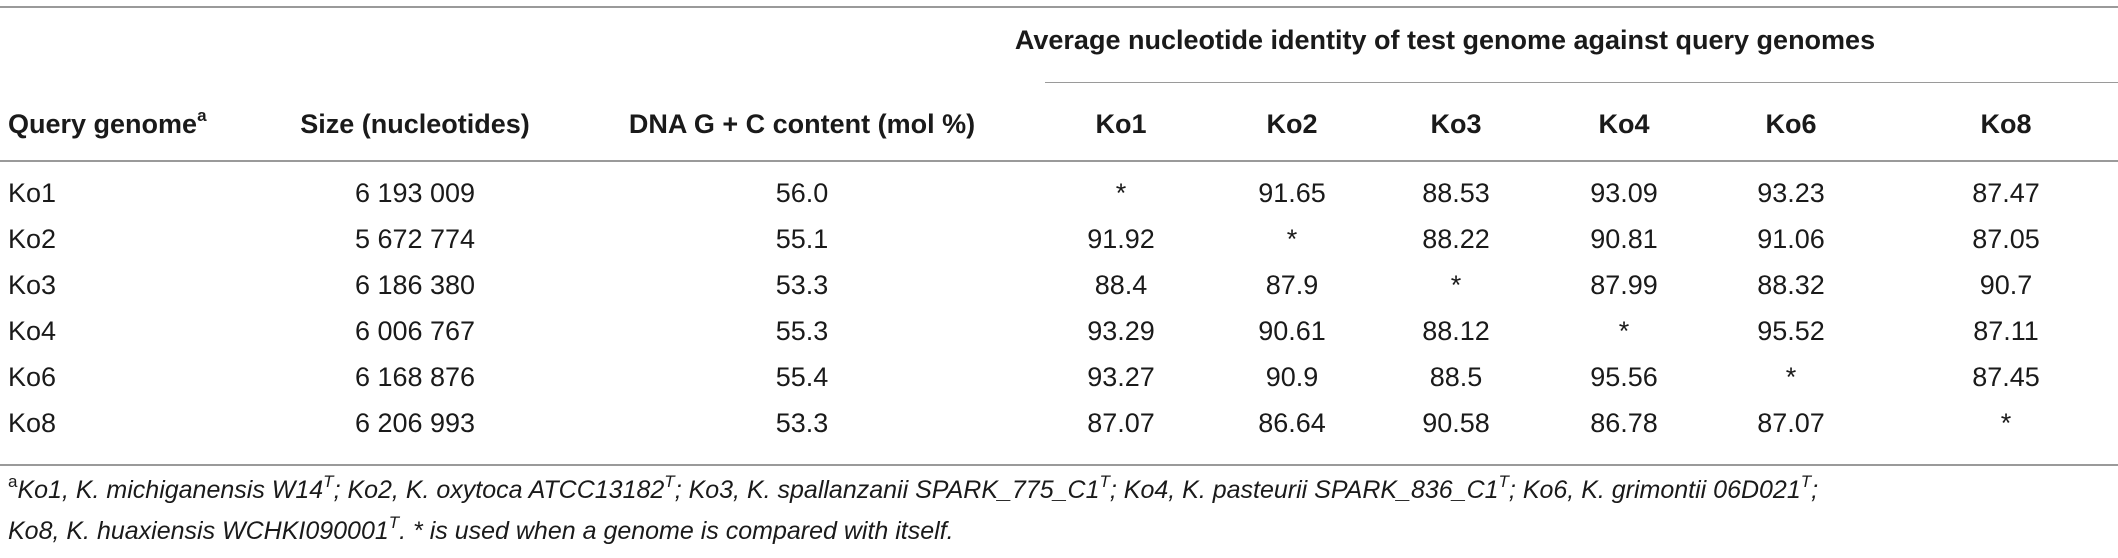 This screenshot has width=2118, height=558. What do you see at coordinates (32, 285) in the screenshot?
I see `row-genome: Ko3` at bounding box center [32, 285].